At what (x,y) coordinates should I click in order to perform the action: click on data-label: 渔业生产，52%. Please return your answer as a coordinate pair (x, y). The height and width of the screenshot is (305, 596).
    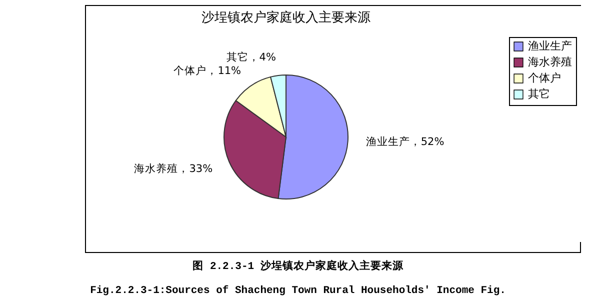
    Looking at the image, I should click on (405, 141).